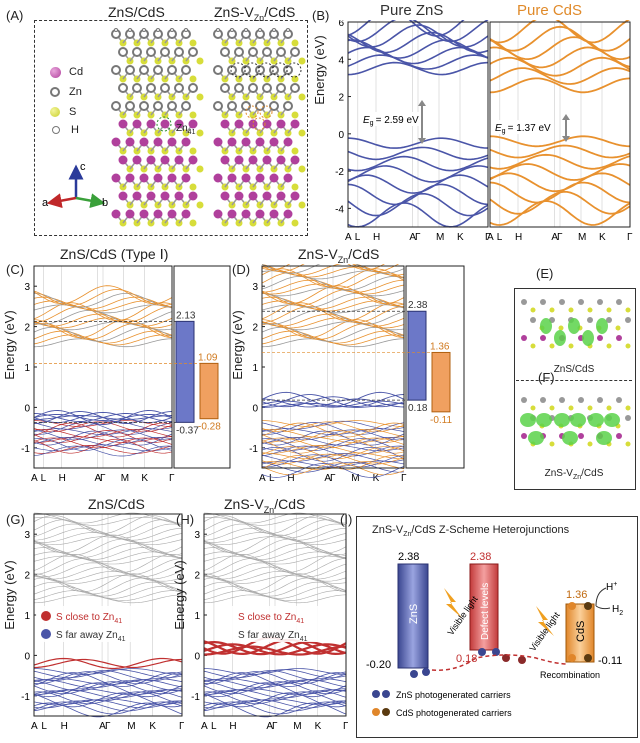 This screenshot has height=743, width=640. I want to click on zns-carrier, so click(496, 652).